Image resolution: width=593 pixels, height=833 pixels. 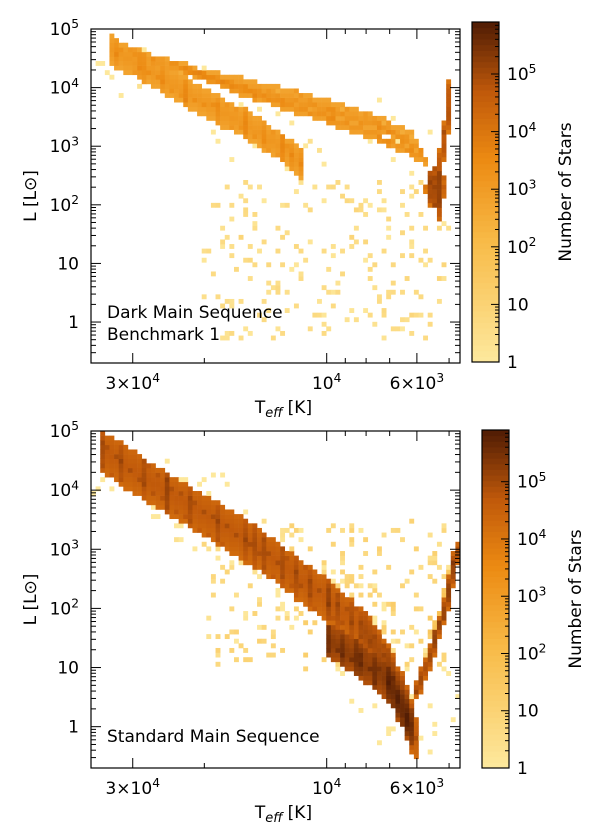 I want to click on x-axis-label: Teff [K], so click(x=283, y=409).